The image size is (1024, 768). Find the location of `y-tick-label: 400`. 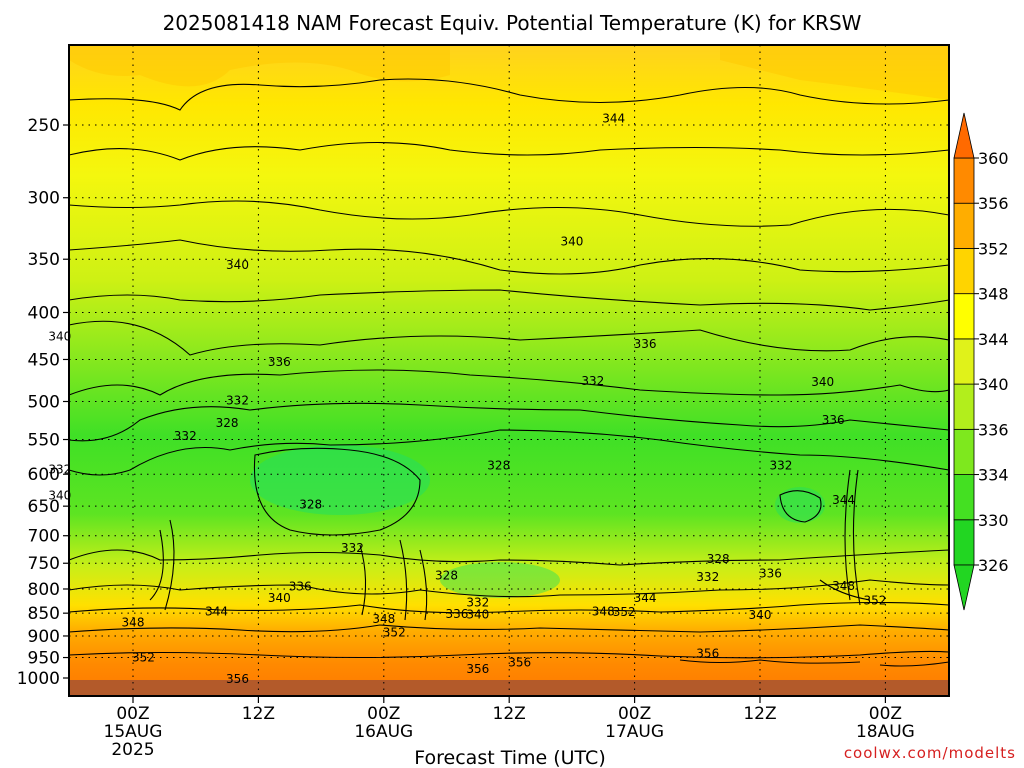

y-tick-label: 400 is located at coordinates (44, 313).